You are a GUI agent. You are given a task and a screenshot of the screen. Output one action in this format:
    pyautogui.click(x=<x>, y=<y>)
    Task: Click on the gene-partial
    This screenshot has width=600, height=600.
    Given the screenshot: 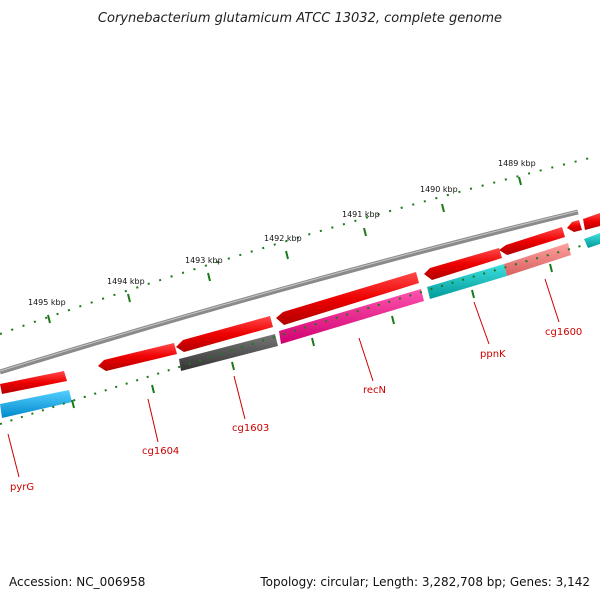 What is the action you would take?
    pyautogui.click(x=592, y=240)
    